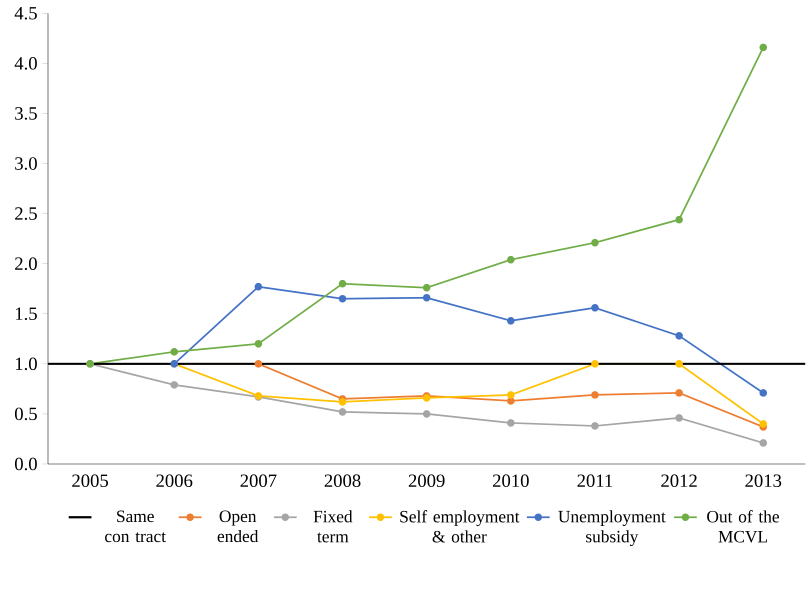 This screenshot has width=808, height=599. I want to click on legend-label: Fixed term, so click(333, 526).